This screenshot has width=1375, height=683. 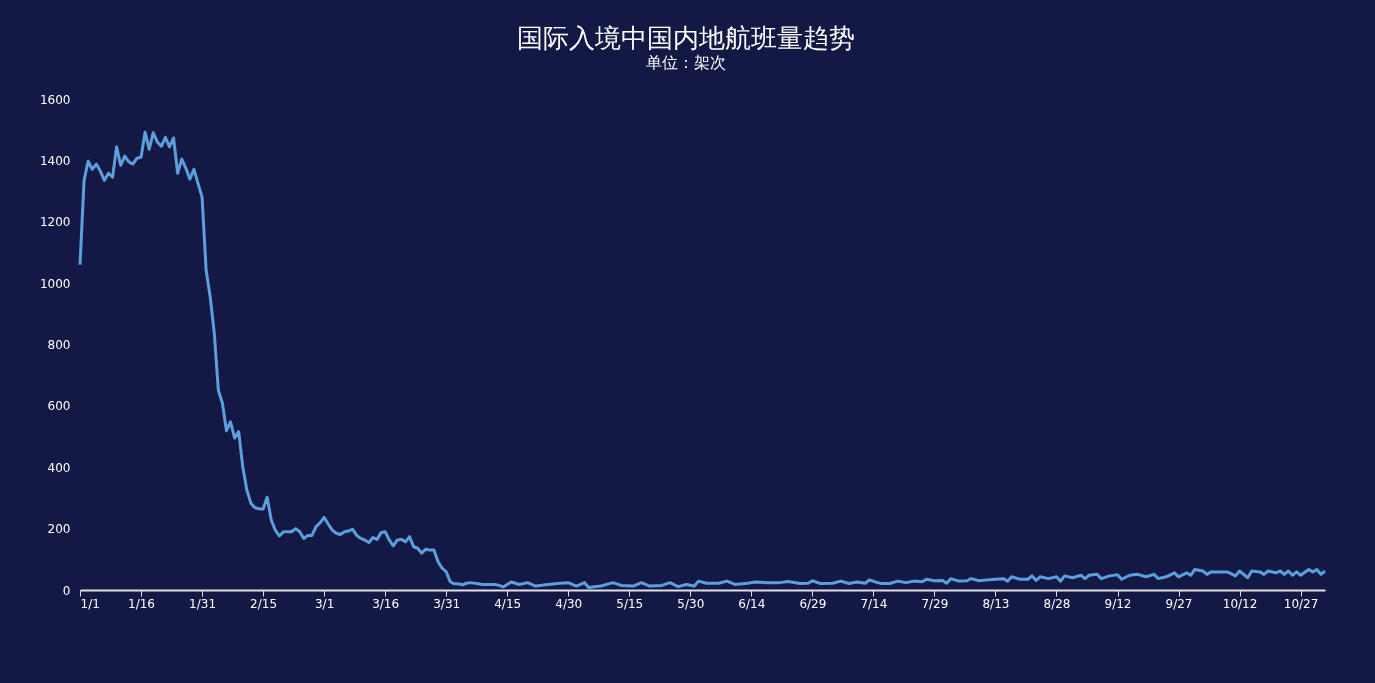 What do you see at coordinates (142, 603) in the screenshot?
I see `x-tick-label: 1/16` at bounding box center [142, 603].